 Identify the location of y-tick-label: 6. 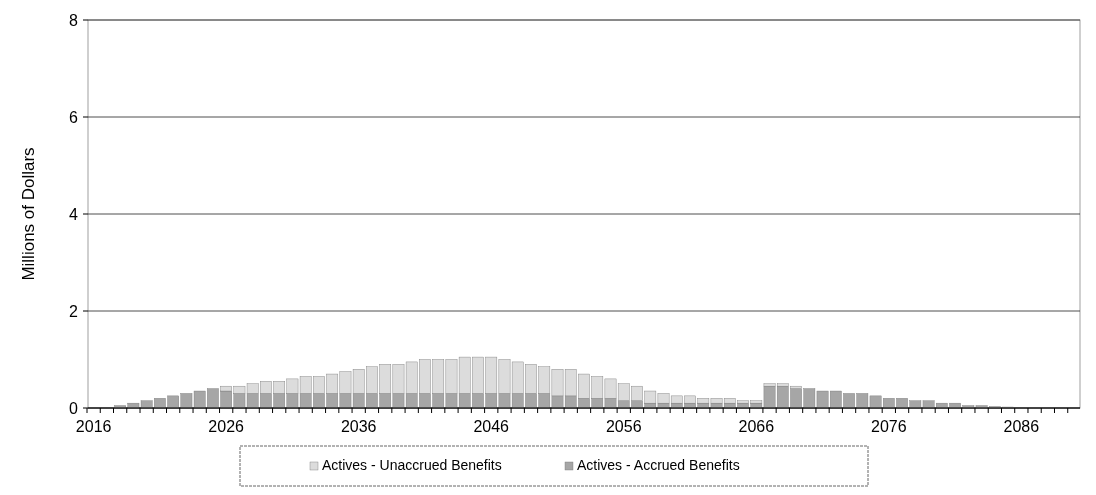
(74, 117).